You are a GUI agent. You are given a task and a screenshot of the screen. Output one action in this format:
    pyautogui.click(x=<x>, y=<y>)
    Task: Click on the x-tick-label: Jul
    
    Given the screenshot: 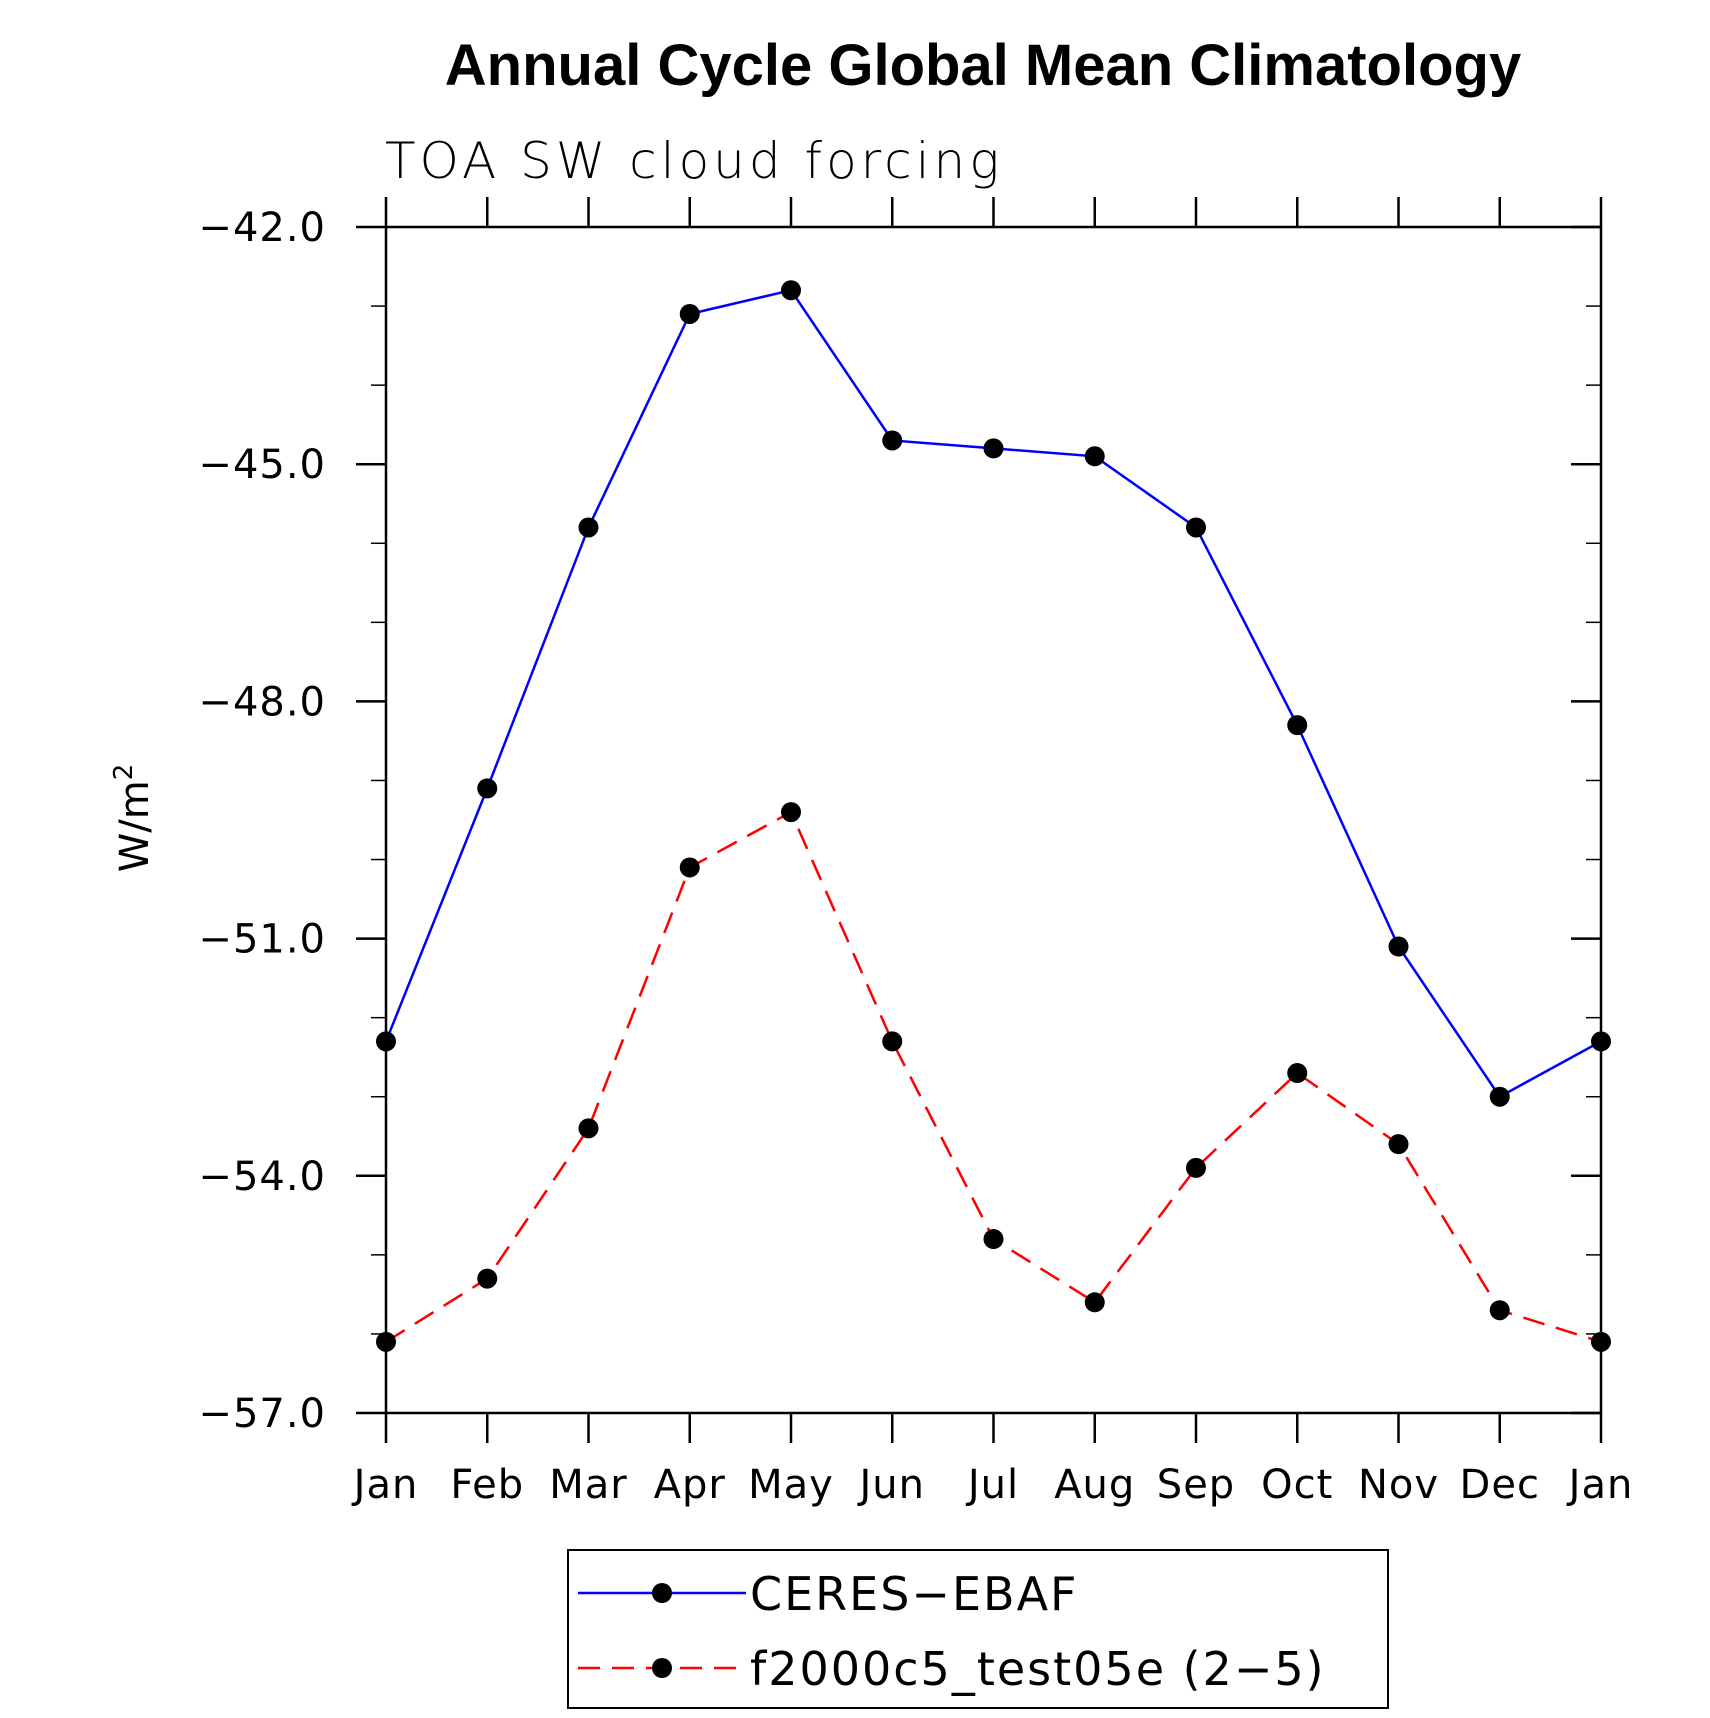 What is the action you would take?
    pyautogui.click(x=992, y=1485)
    